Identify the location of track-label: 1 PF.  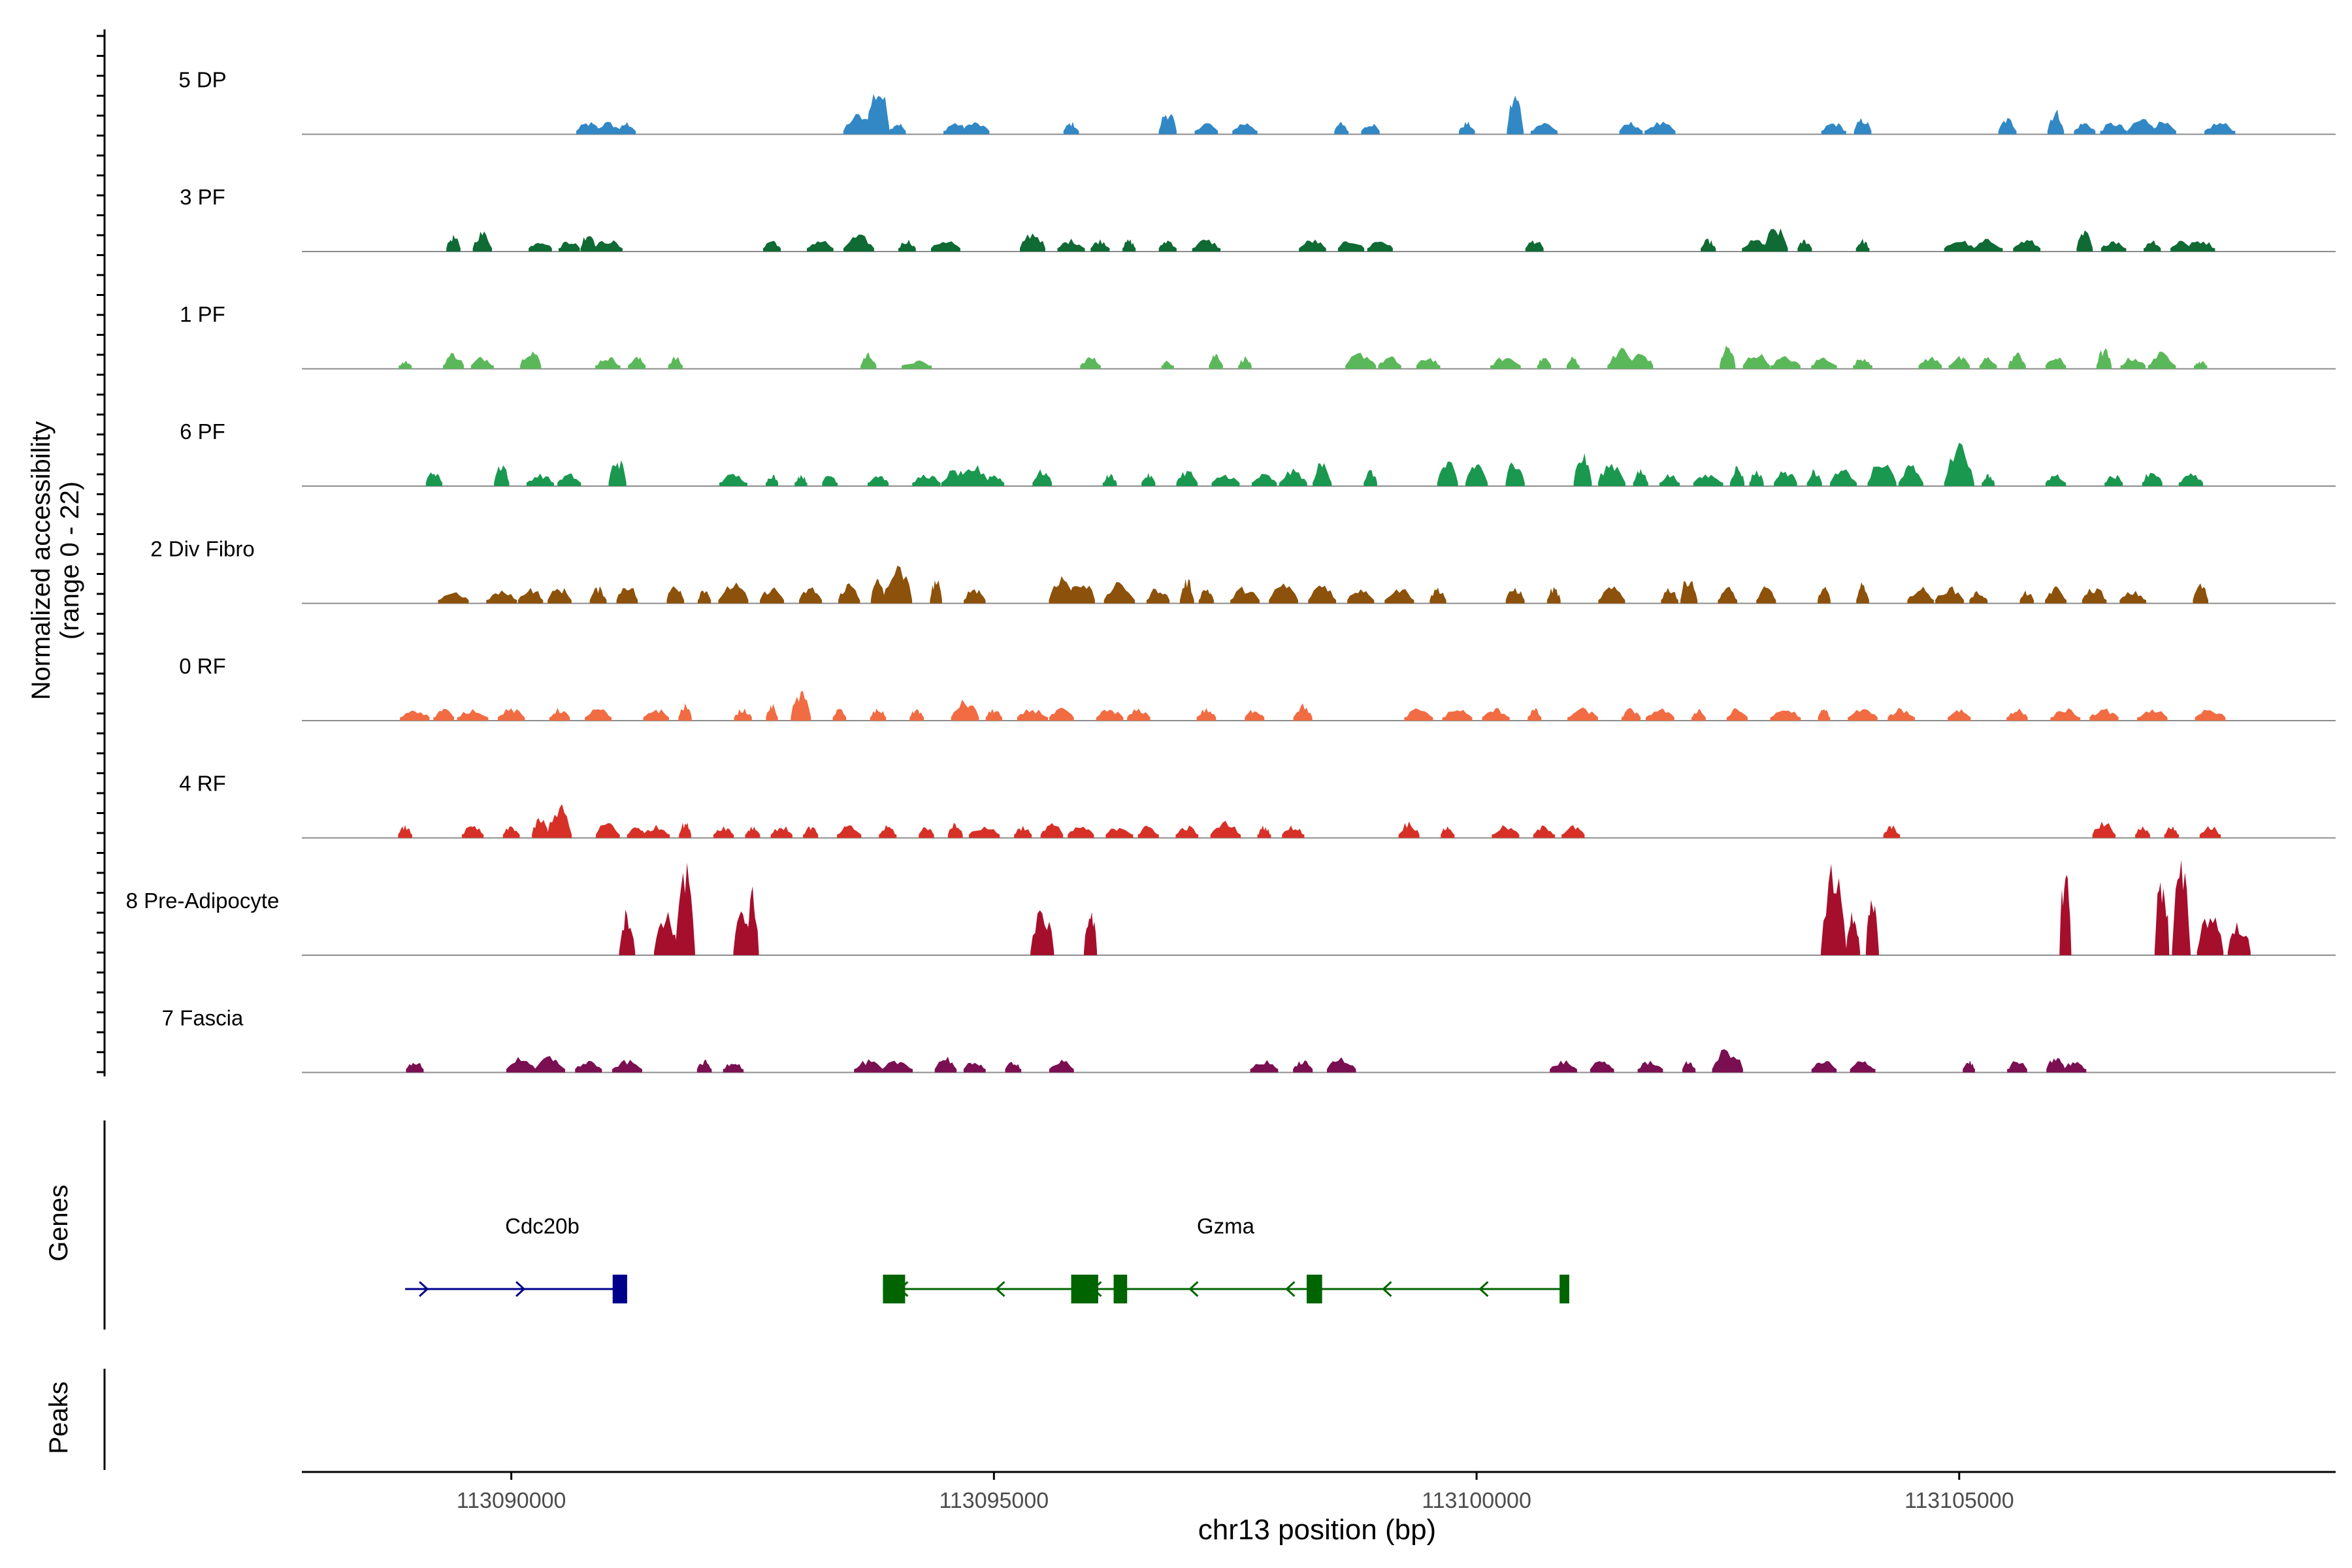
(202, 314).